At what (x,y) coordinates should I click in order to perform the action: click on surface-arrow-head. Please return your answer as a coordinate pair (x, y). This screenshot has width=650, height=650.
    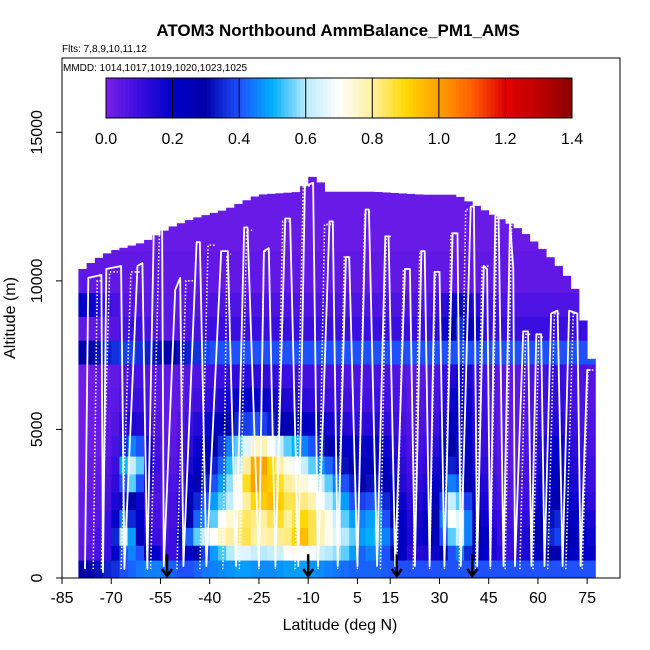
    Looking at the image, I should click on (396, 573).